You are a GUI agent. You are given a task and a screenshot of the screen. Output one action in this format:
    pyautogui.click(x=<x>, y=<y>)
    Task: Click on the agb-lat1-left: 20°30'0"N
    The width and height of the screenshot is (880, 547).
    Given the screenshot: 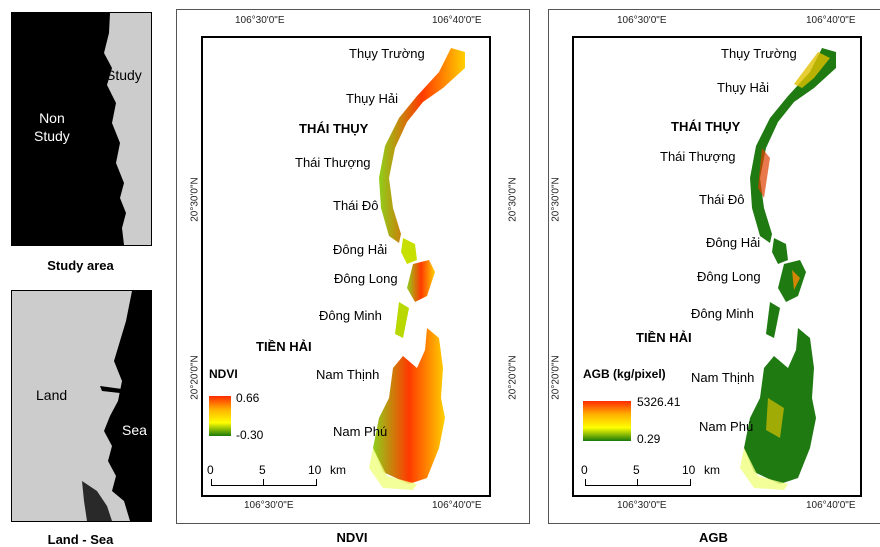 What is the action you would take?
    pyautogui.click(x=556, y=199)
    